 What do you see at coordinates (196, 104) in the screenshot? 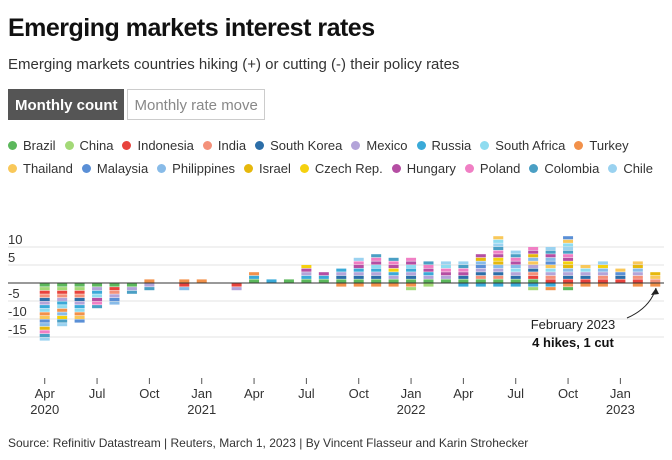
I see `tab-monthly-rate-move: Monthly rate move` at bounding box center [196, 104].